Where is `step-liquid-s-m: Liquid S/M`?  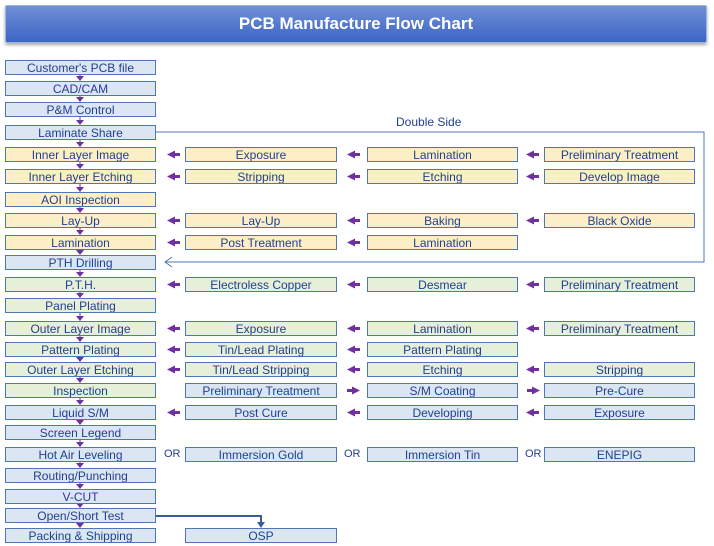 step-liquid-s-m: Liquid S/M is located at coordinates (80, 412).